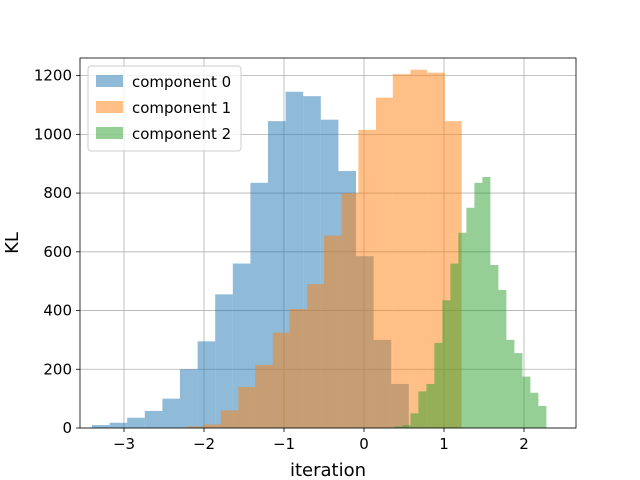 The width and height of the screenshot is (640, 480). Describe the element at coordinates (124, 444) in the screenshot. I see `x-tick-label: −3` at that location.